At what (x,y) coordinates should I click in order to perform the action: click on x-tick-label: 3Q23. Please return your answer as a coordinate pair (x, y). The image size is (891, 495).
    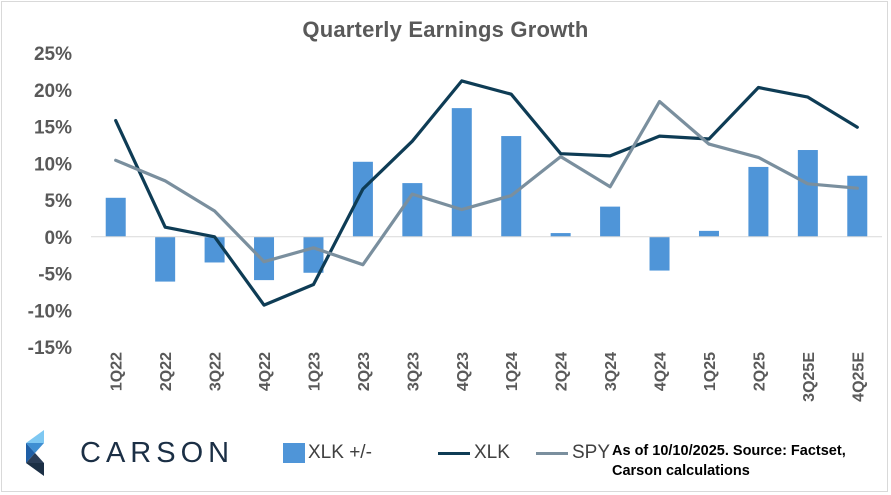
    Looking at the image, I should click on (413, 371).